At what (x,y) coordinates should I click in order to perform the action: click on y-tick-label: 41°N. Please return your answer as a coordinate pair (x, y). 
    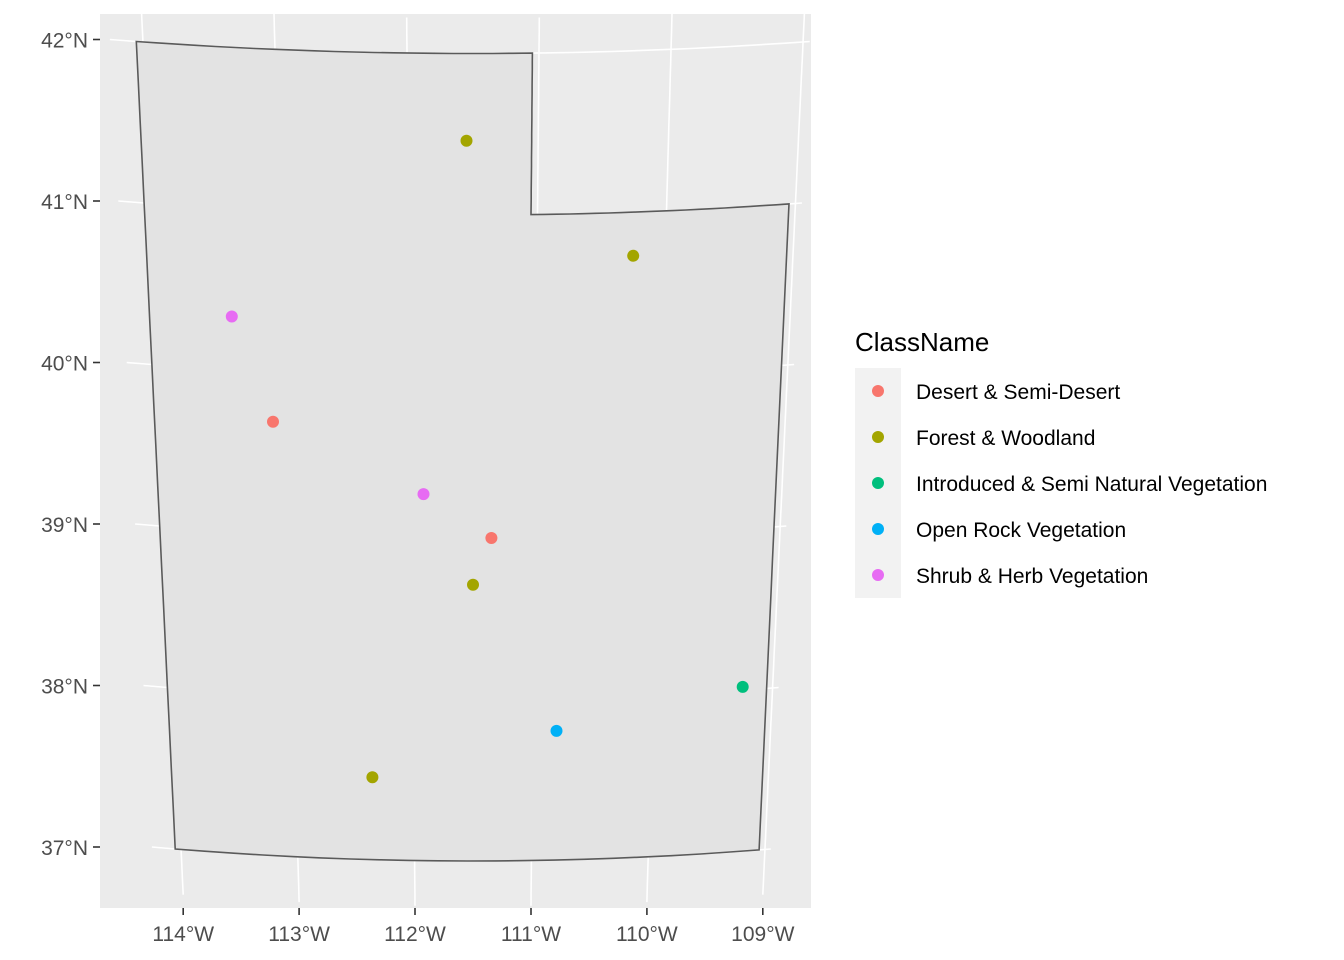
    Looking at the image, I should click on (64, 202).